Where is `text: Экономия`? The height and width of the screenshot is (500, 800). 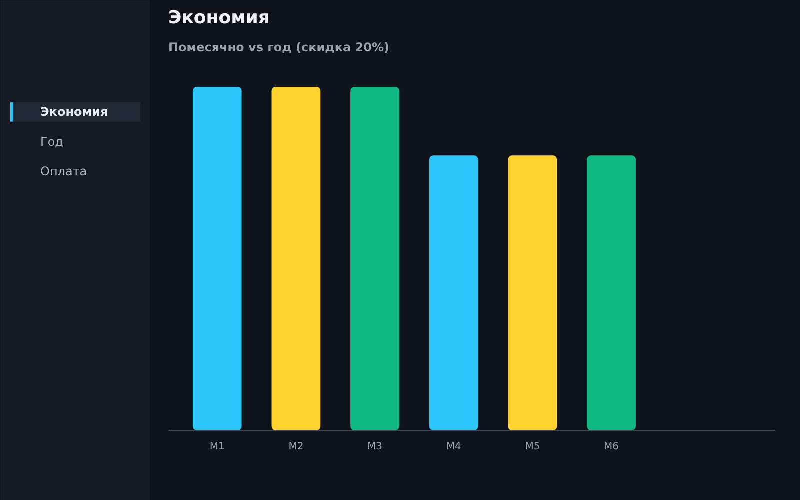 text: Экономия is located at coordinates (74, 112).